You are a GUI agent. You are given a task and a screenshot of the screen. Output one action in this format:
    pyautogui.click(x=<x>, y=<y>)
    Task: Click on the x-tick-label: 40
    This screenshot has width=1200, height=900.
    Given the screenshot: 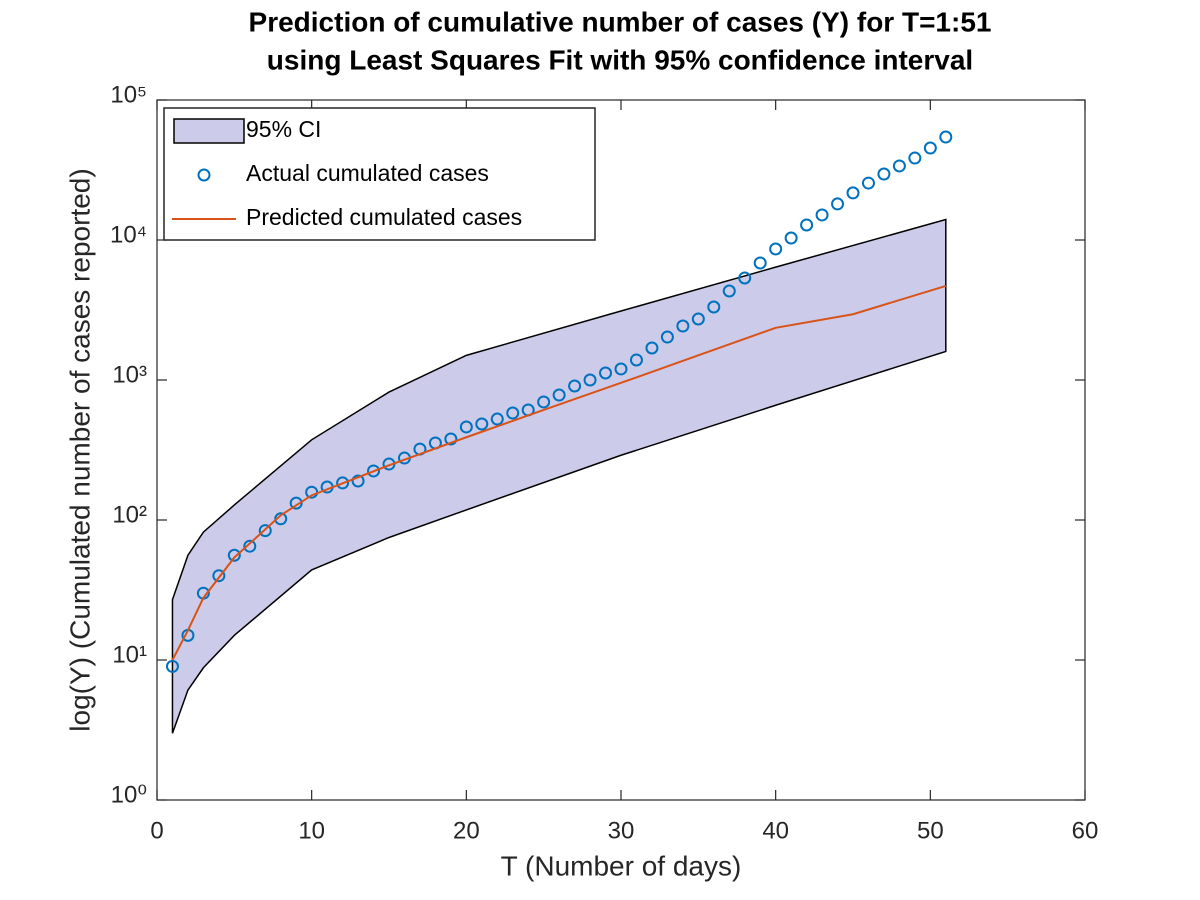 What is the action you would take?
    pyautogui.click(x=775, y=830)
    